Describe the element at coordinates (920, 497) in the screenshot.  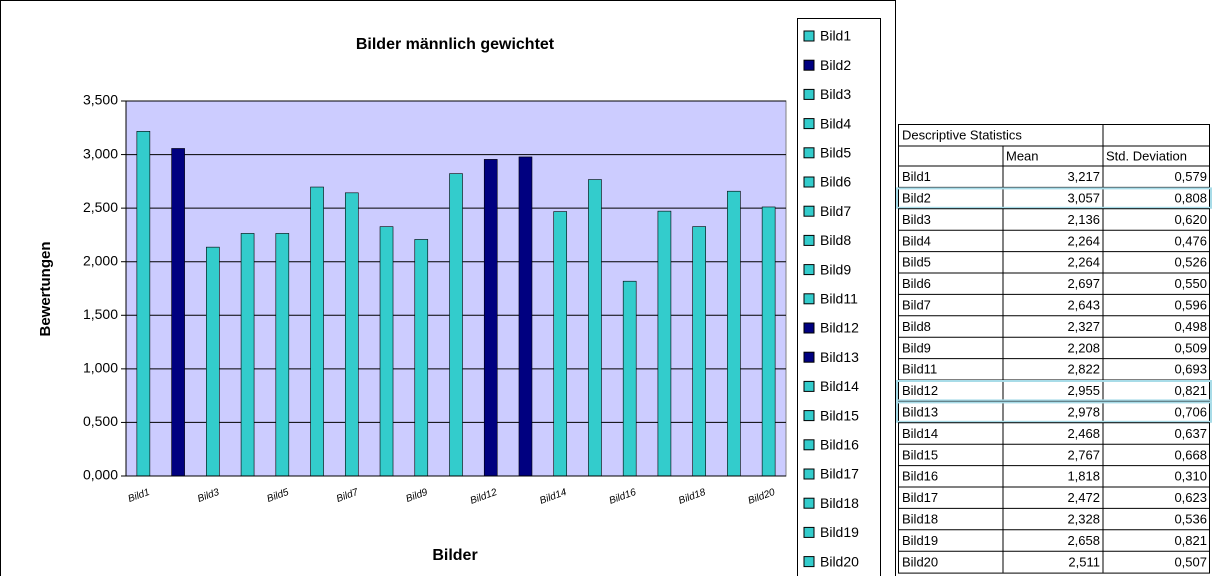
I see `table-cell: Bild17` at that location.